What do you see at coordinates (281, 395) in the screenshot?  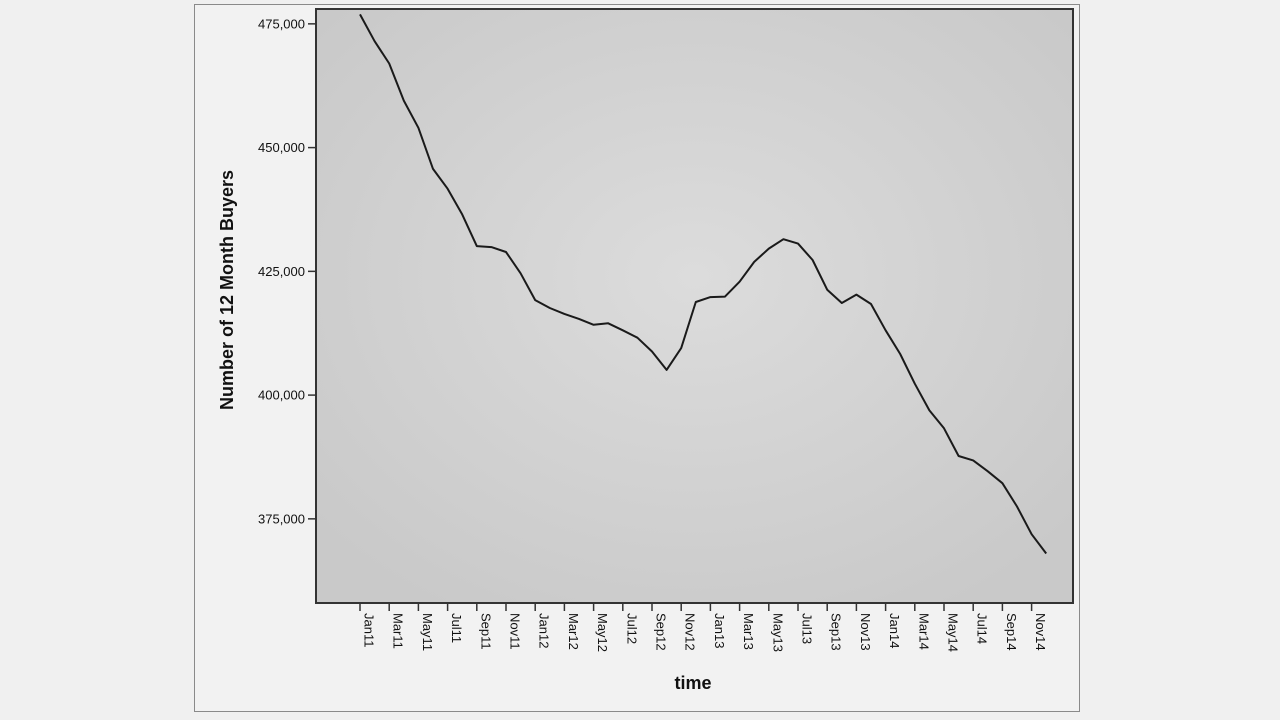 I see `y-tick-label: 400,000` at bounding box center [281, 395].